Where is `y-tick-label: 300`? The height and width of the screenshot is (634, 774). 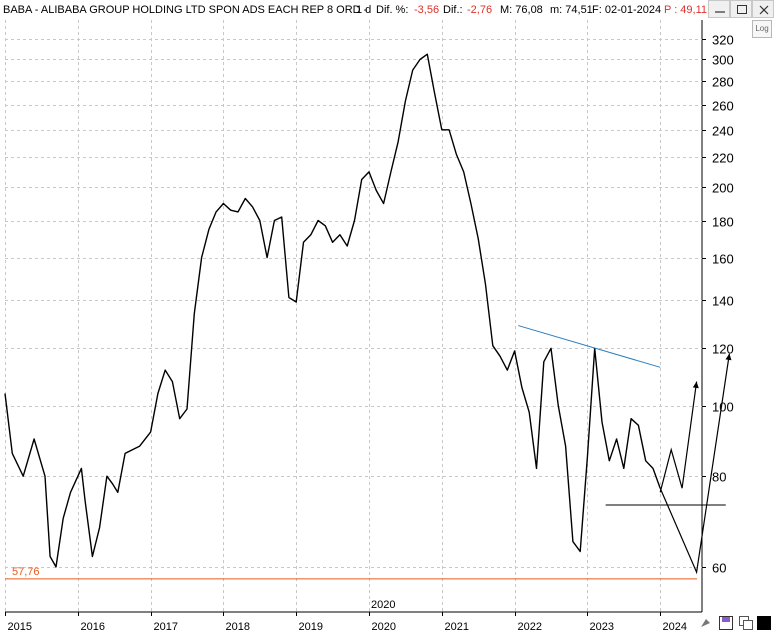 y-tick-label: 300 is located at coordinates (723, 60).